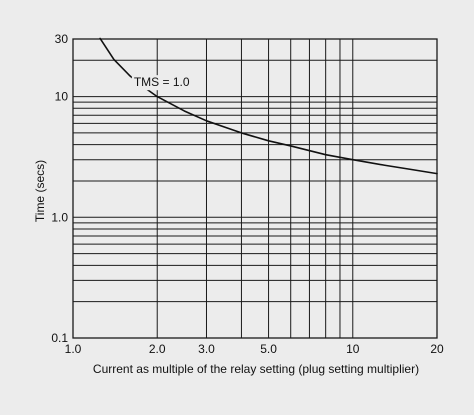 Image resolution: width=474 pixels, height=415 pixels. I want to click on y-tick-label: 1.0, so click(59, 217).